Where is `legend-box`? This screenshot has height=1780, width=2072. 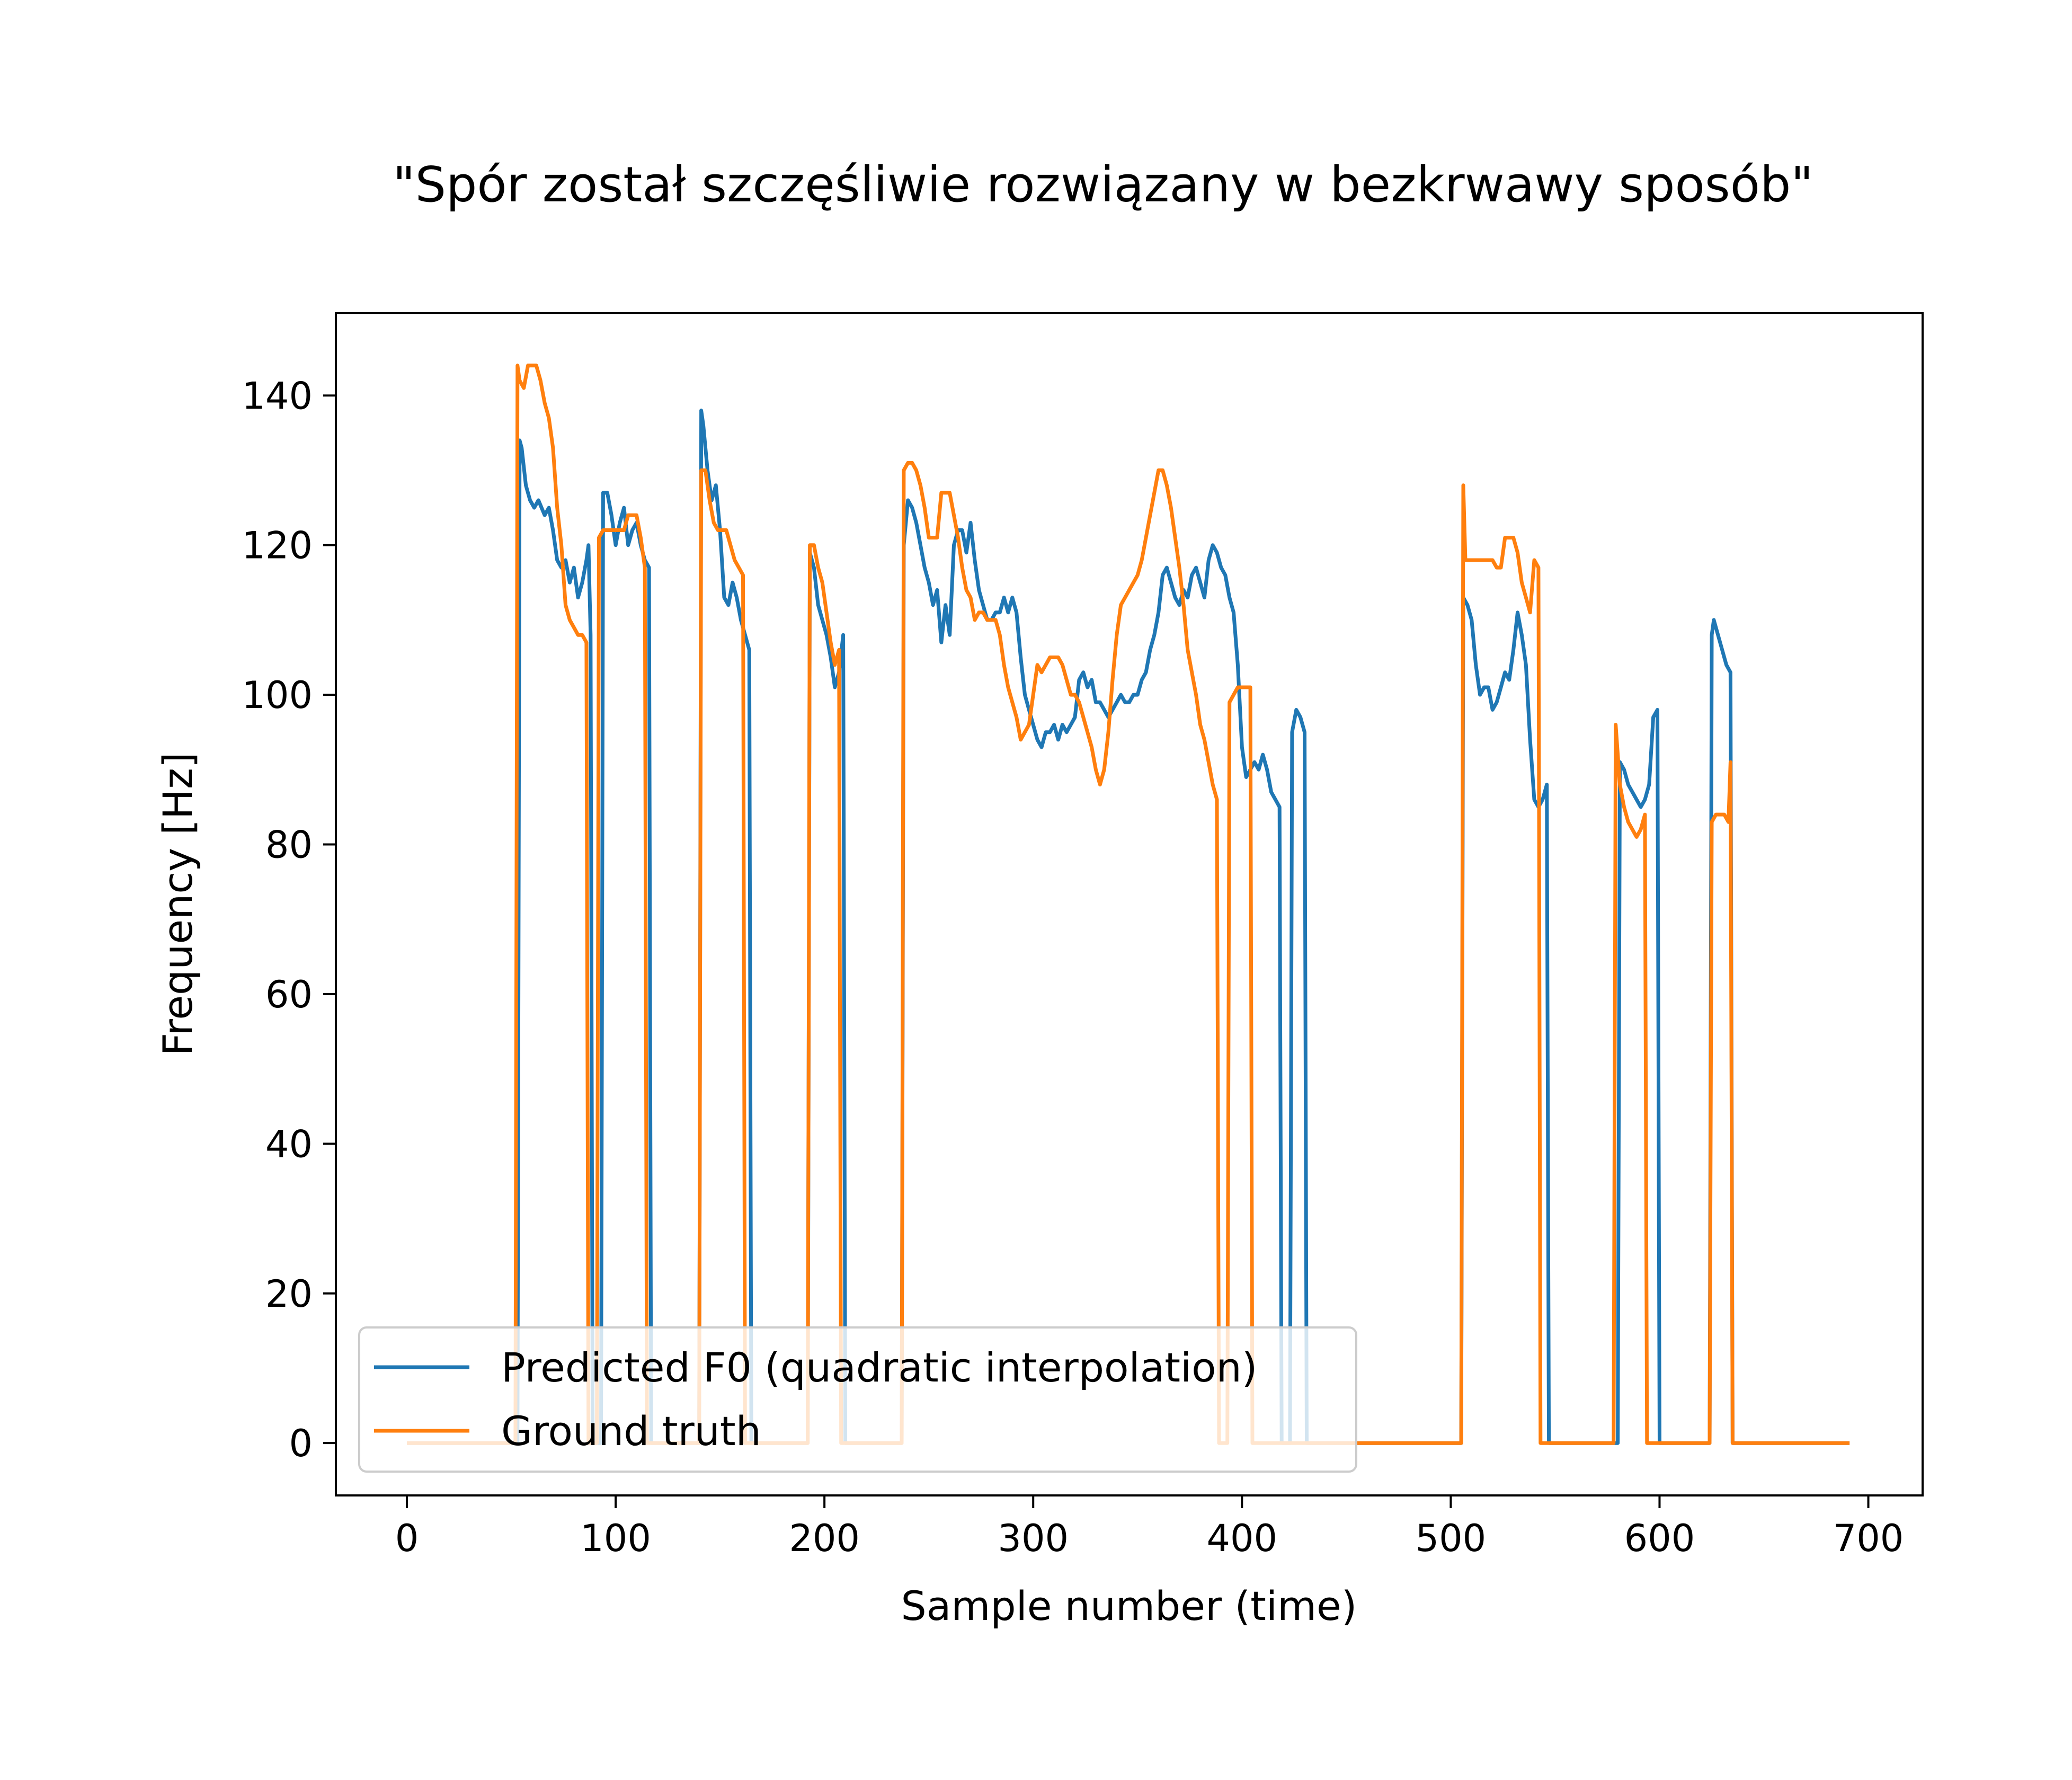
legend-box is located at coordinates (857, 1399).